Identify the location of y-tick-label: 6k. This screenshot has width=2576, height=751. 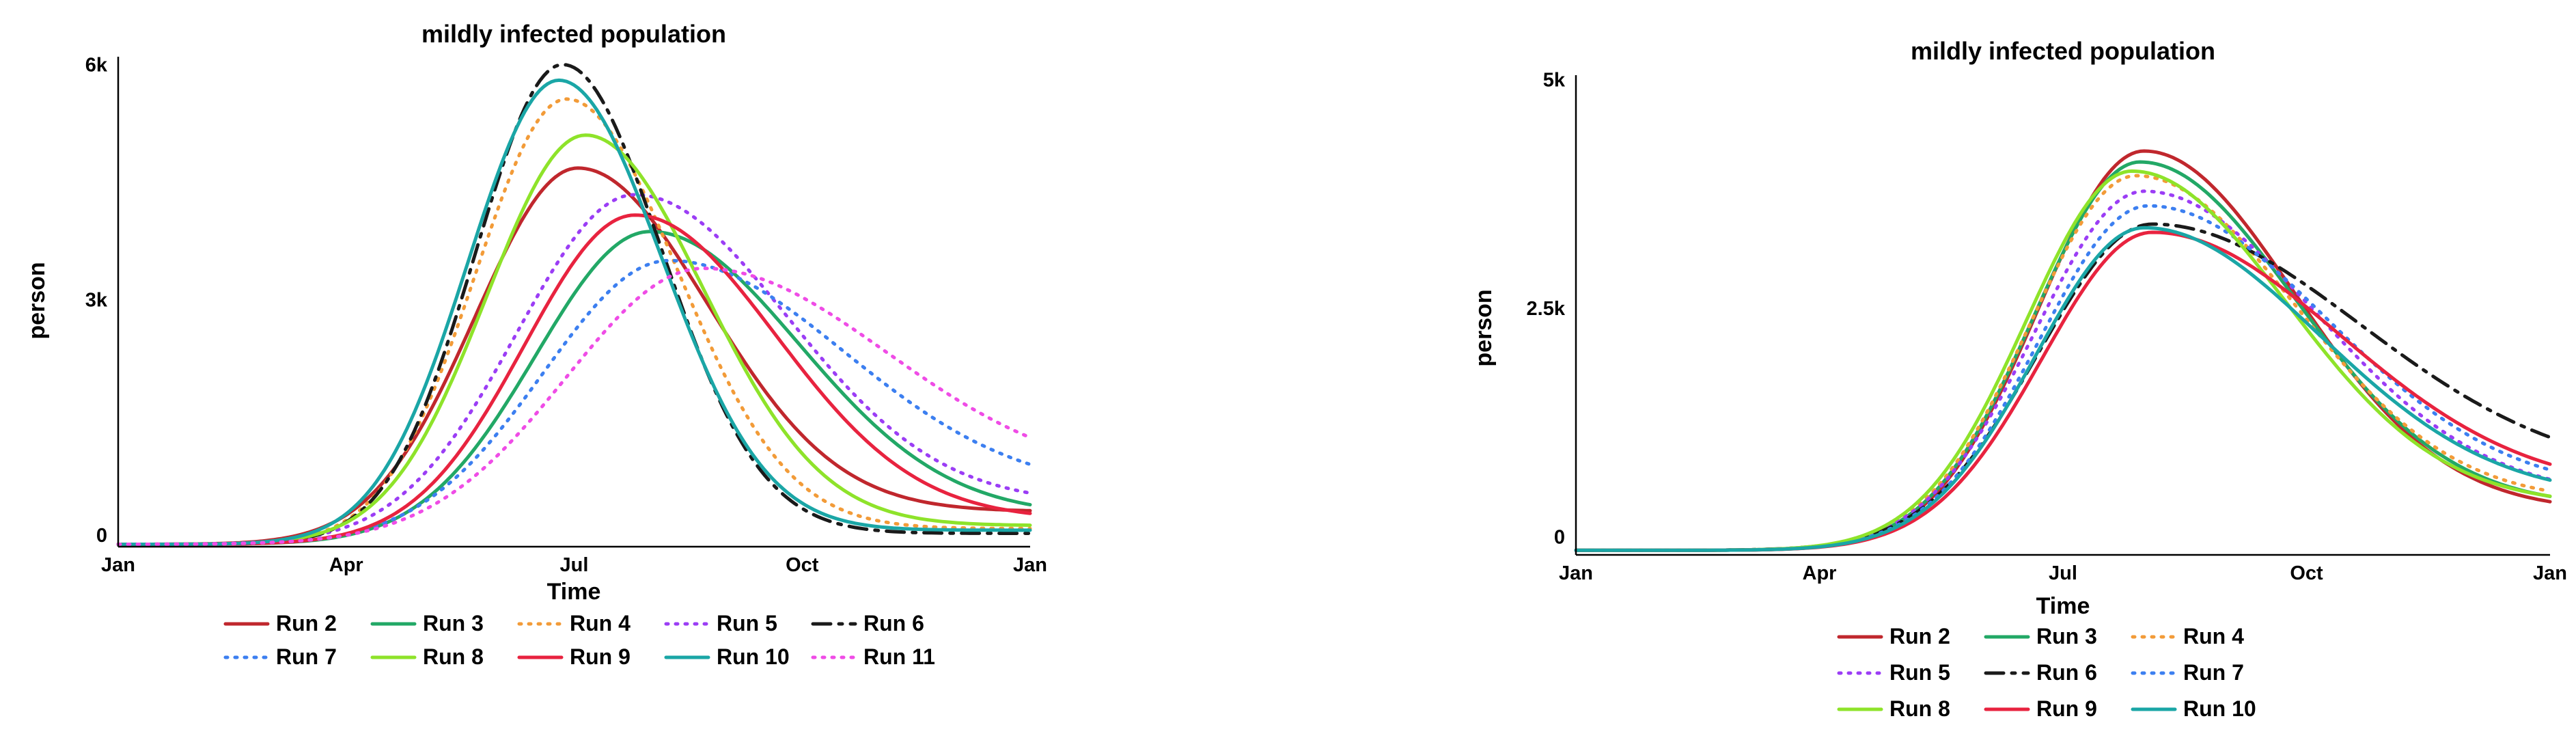
(96, 65).